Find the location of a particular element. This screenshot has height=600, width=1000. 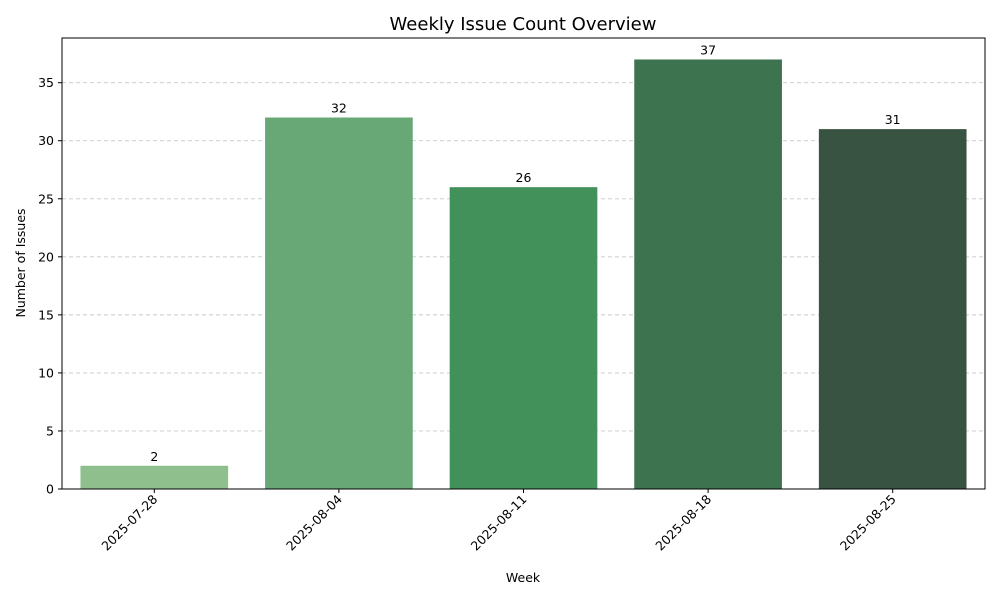

y-tick-label: 5 is located at coordinates (50, 430).